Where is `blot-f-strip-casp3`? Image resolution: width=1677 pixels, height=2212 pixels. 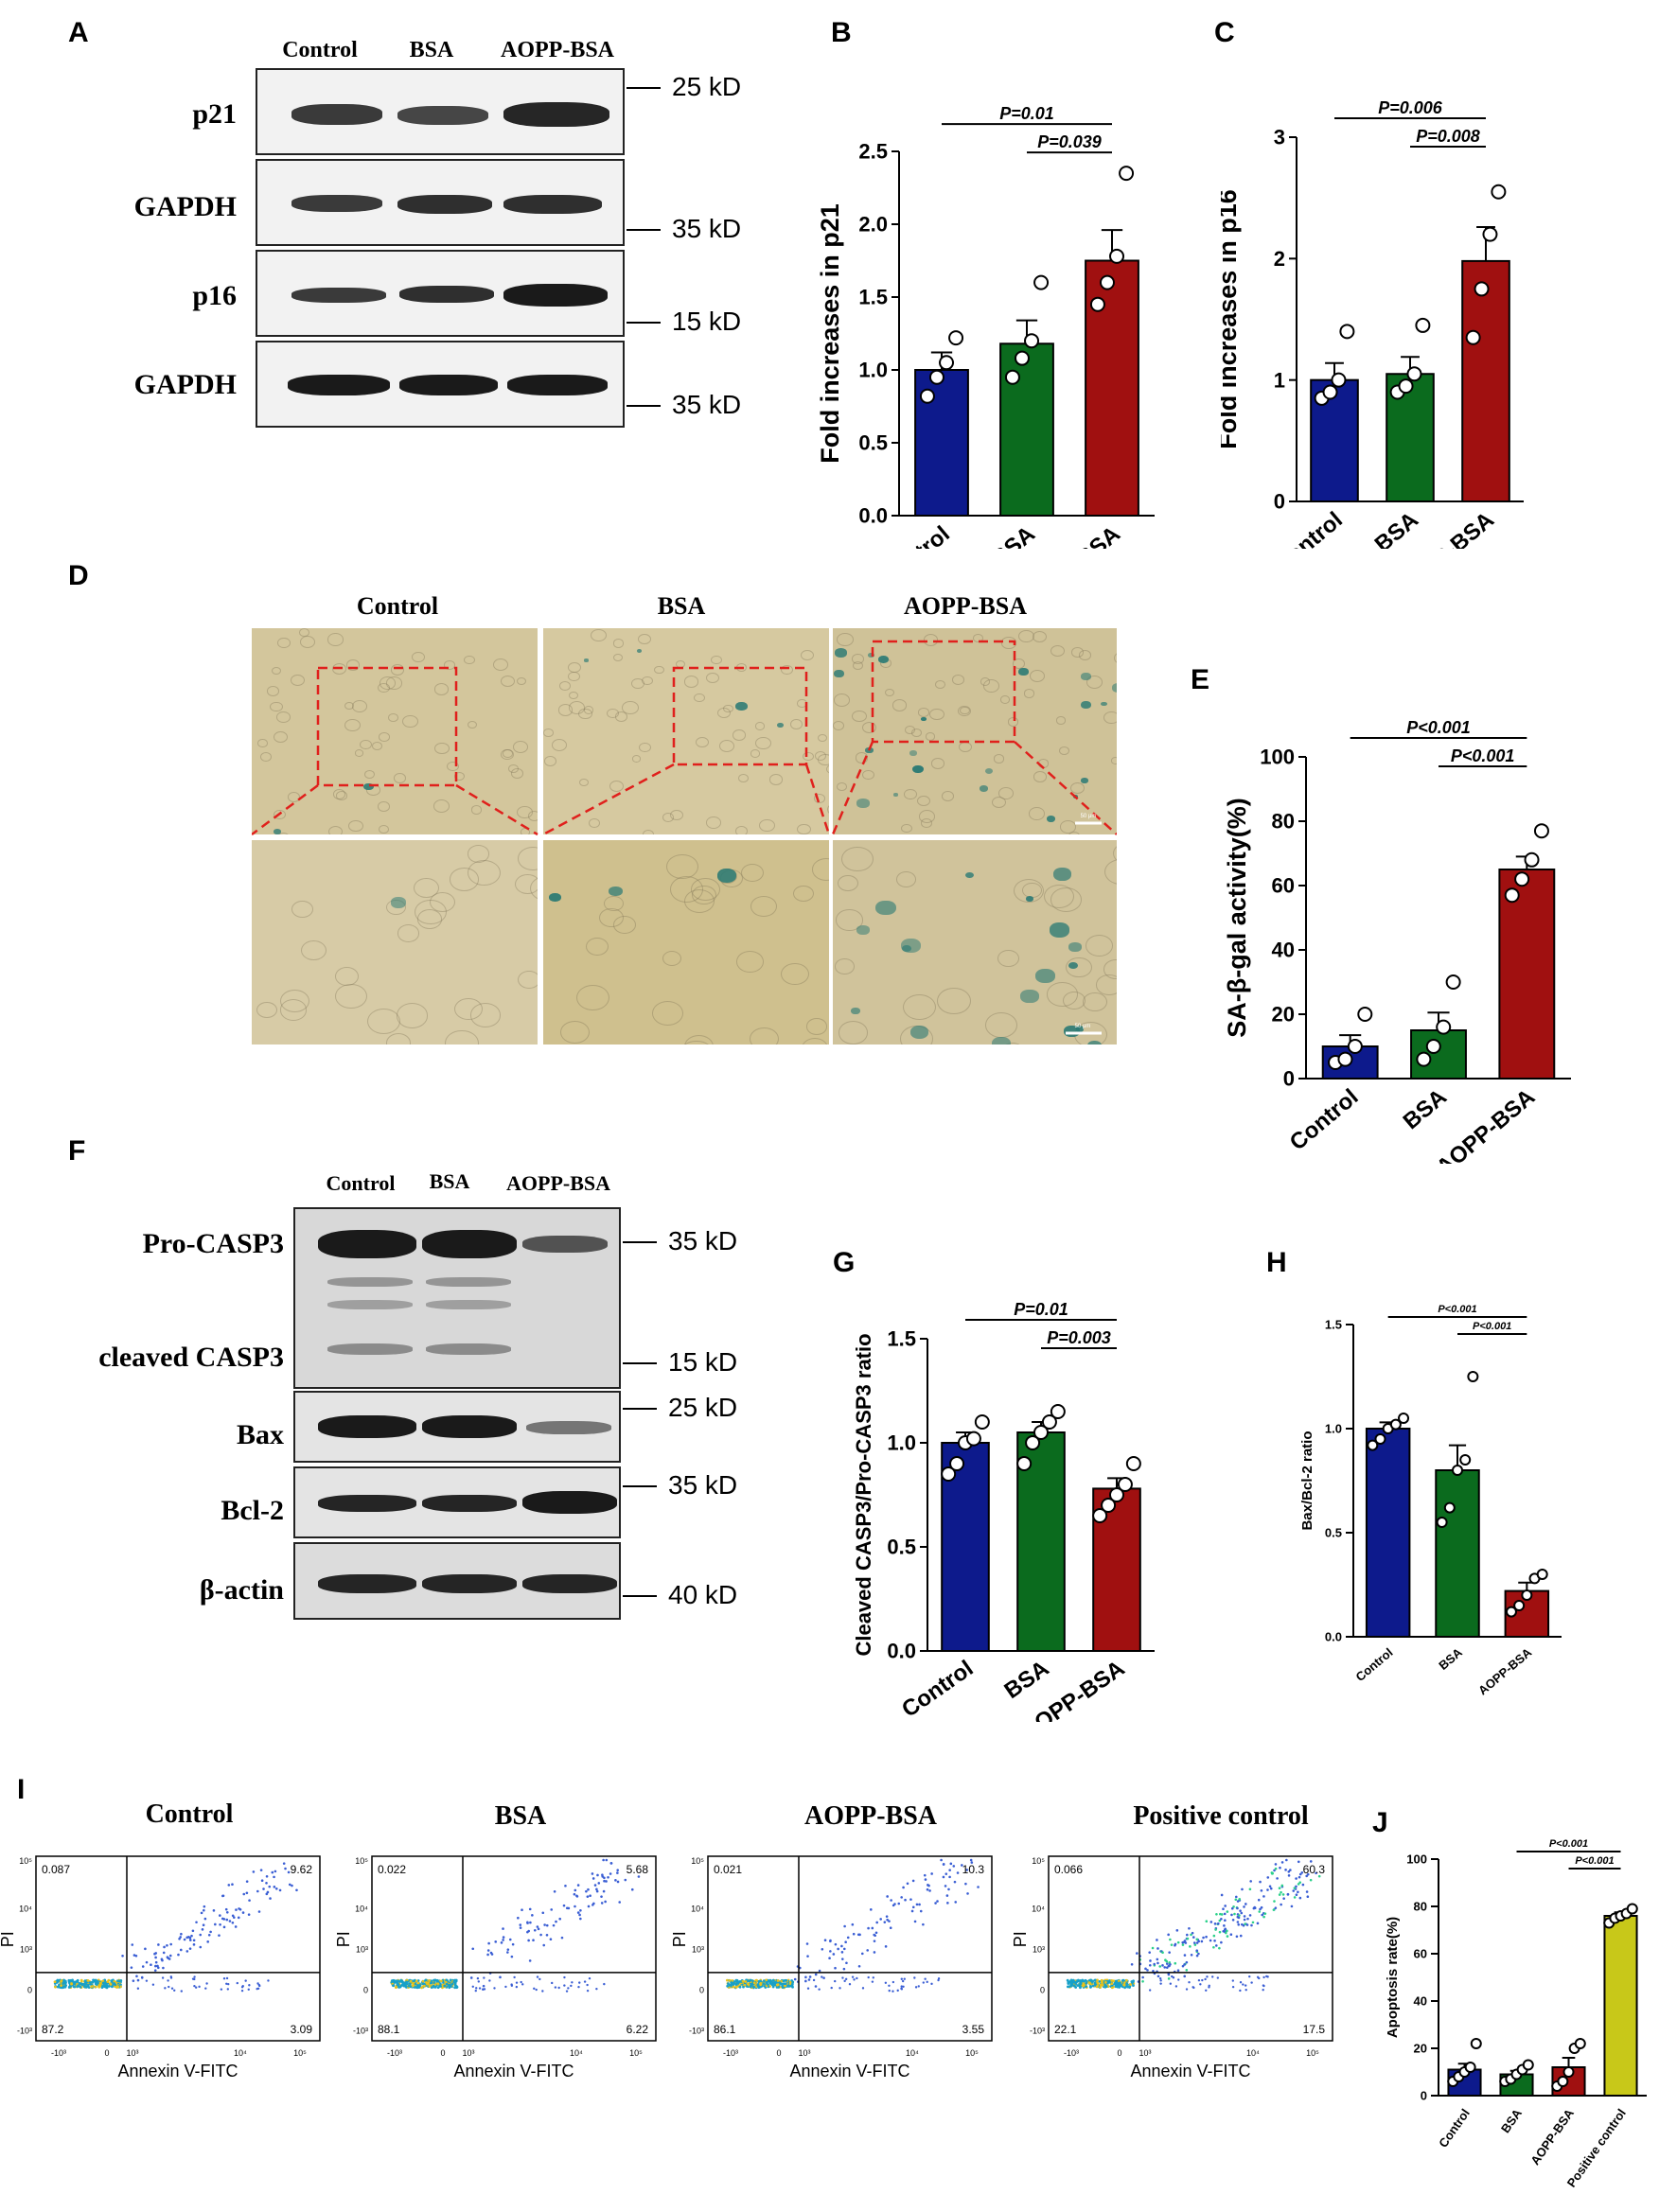
blot-f-strip-casp3 is located at coordinates (457, 1298).